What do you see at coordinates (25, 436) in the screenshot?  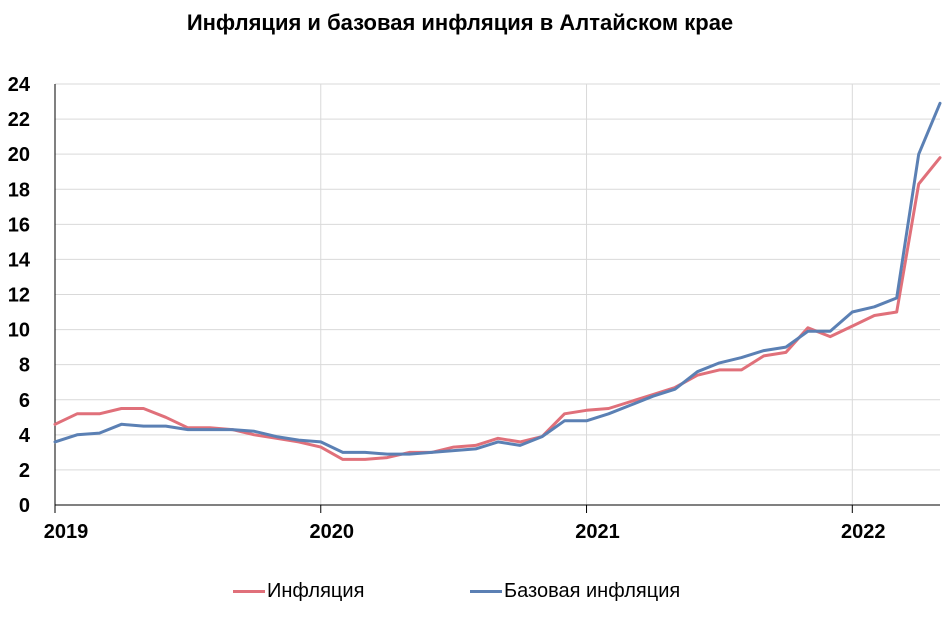 I see `y-tick-label: 4` at bounding box center [25, 436].